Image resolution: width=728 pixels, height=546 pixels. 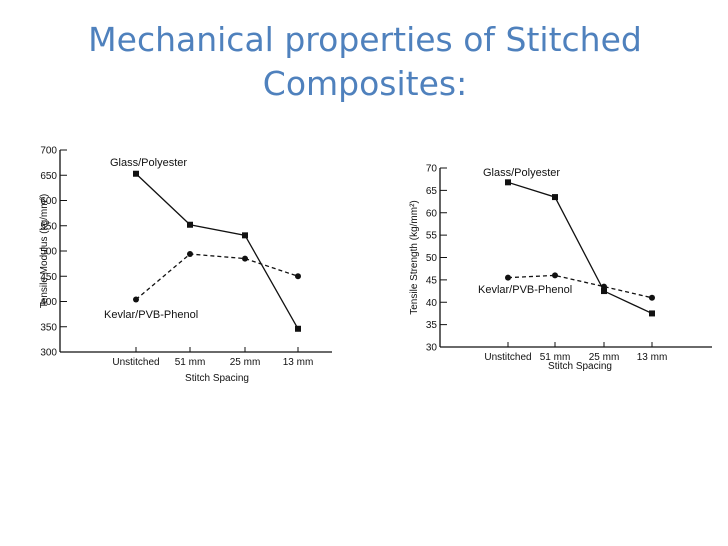 What do you see at coordinates (245, 362) in the screenshot?
I see `x-tick-label: 25 mm` at bounding box center [245, 362].